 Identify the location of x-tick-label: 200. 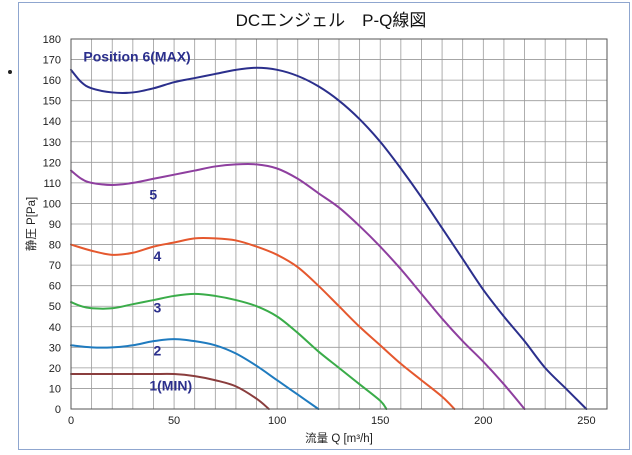
(483, 421).